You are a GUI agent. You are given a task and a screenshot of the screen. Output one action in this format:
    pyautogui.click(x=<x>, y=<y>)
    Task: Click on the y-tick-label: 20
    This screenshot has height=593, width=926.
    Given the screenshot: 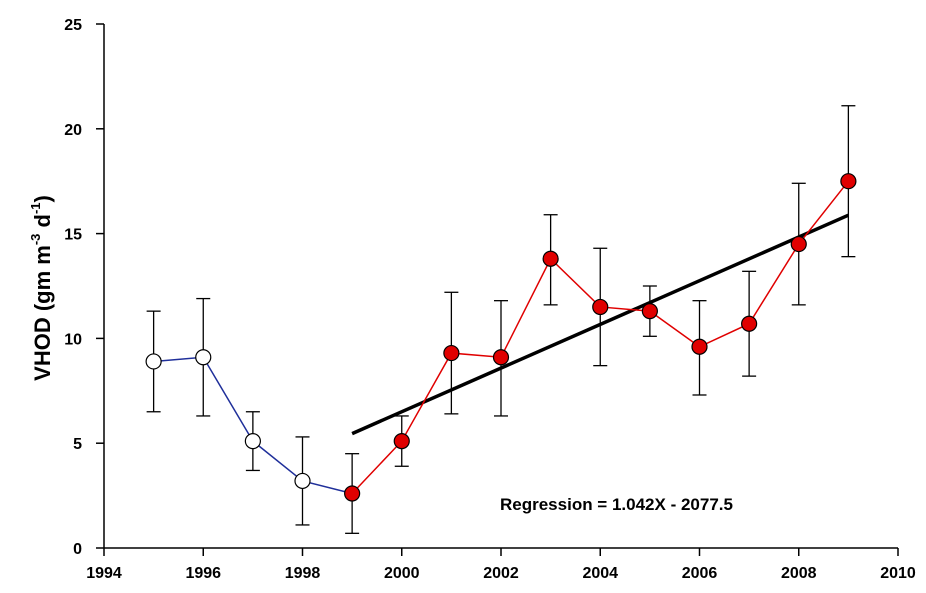 What is the action you would take?
    pyautogui.click(x=73, y=130)
    